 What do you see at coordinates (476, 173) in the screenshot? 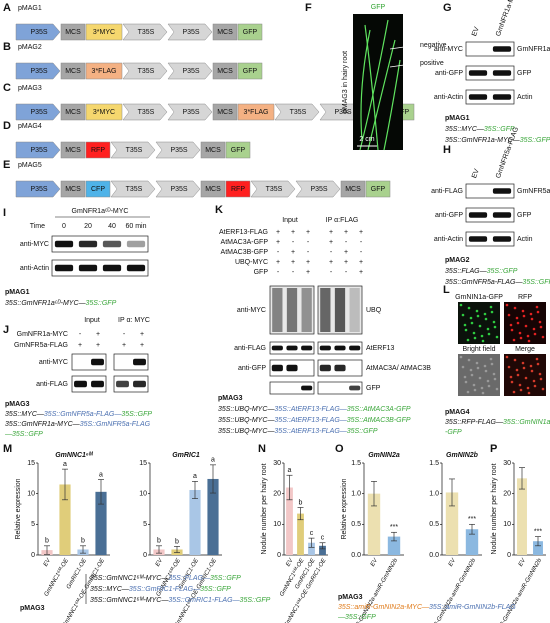
I see `column-label: EV` at bounding box center [476, 173].